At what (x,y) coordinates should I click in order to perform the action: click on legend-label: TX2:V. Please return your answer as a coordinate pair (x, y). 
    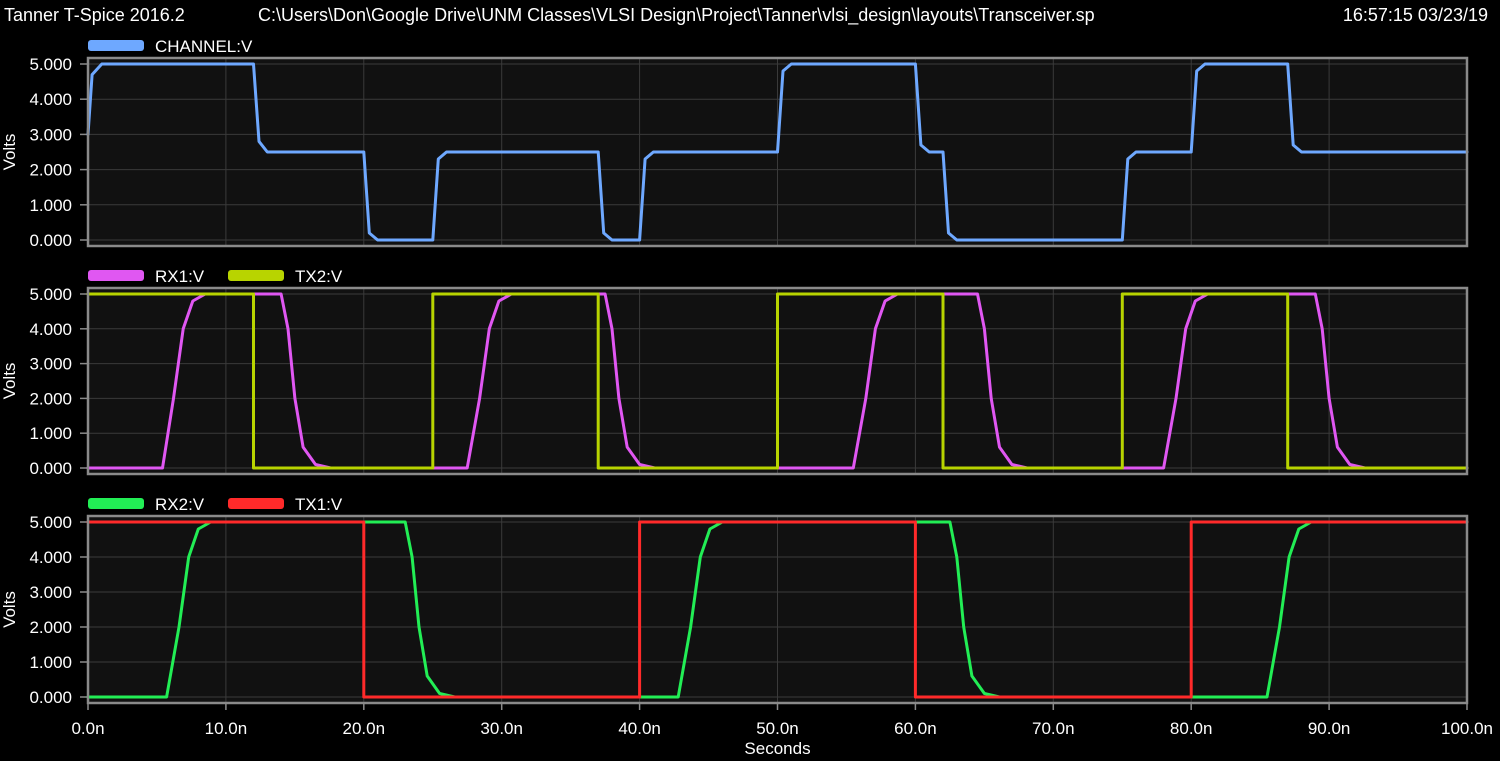
    Looking at the image, I should click on (319, 276).